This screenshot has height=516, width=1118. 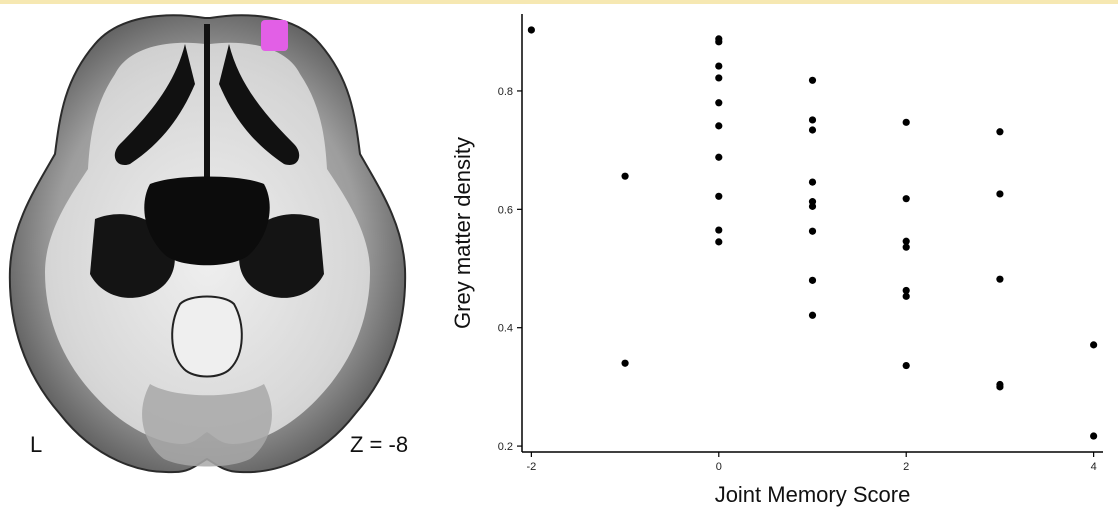 What do you see at coordinates (154, 104) in the screenshot?
I see `left-frontal-sulcus` at bounding box center [154, 104].